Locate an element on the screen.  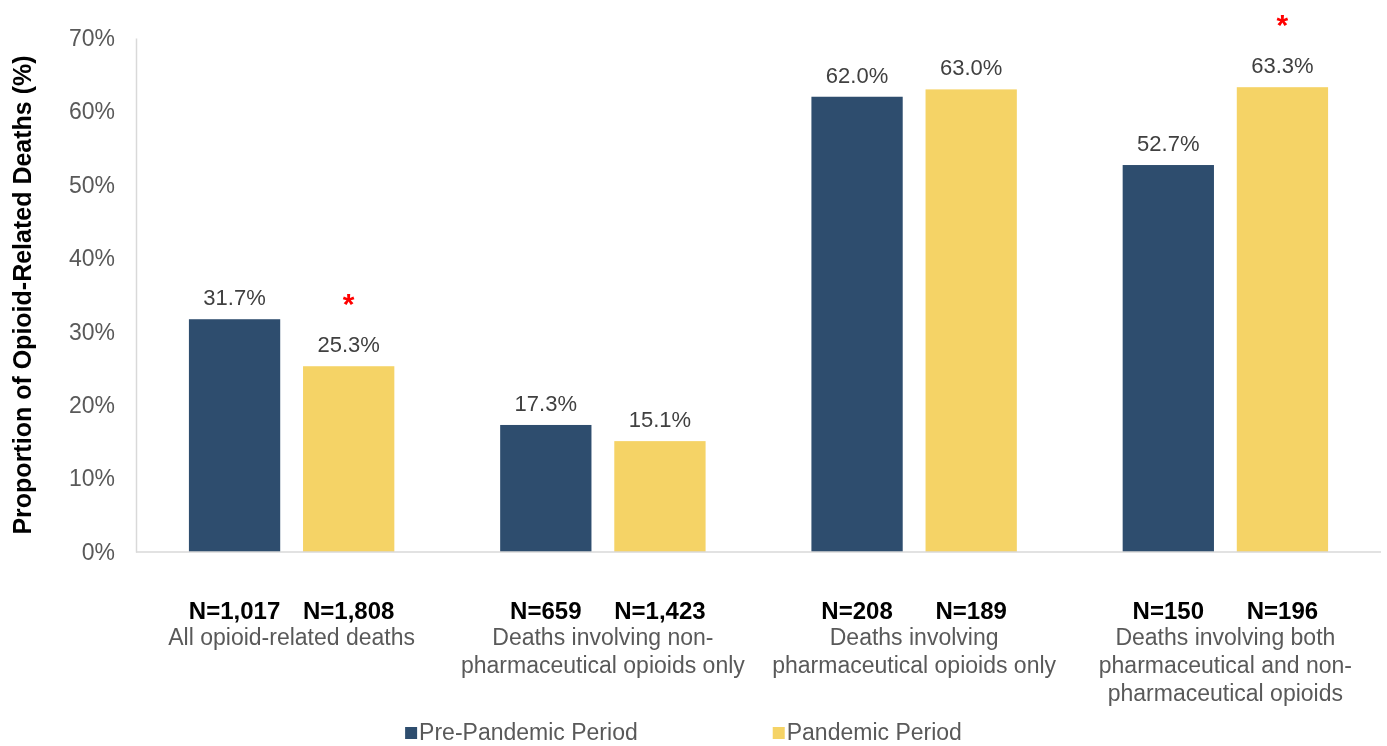
y-tick-label: 0% is located at coordinates (98, 551).